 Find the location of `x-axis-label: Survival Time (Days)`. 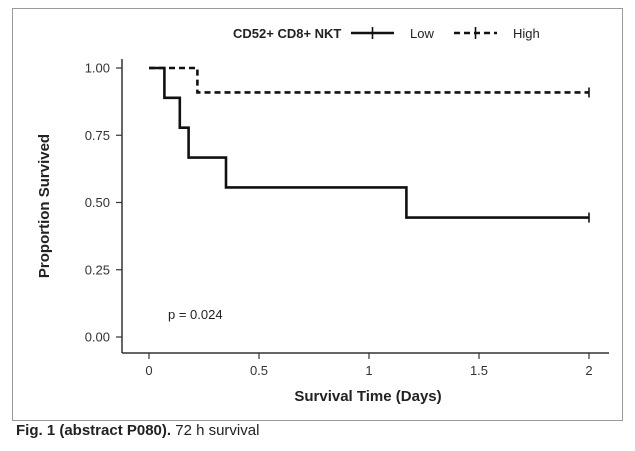

x-axis-label: Survival Time (Days) is located at coordinates (367, 396).